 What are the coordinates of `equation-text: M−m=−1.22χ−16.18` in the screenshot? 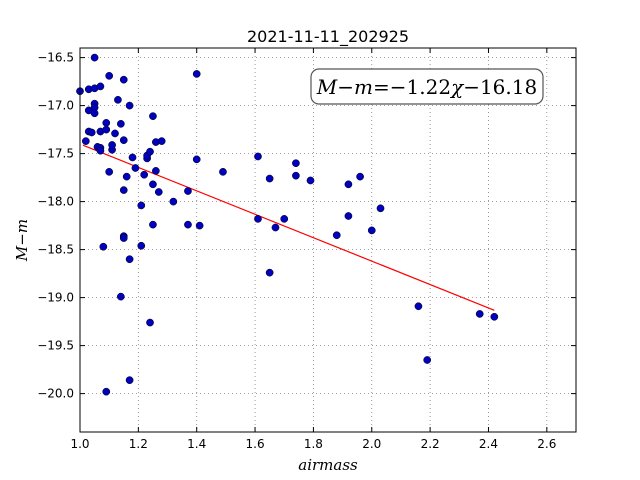 It's located at (426, 87).